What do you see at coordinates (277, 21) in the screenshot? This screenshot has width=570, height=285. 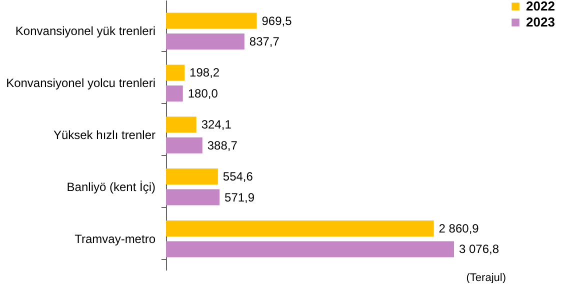 I see `data-label: 969,5` at bounding box center [277, 21].